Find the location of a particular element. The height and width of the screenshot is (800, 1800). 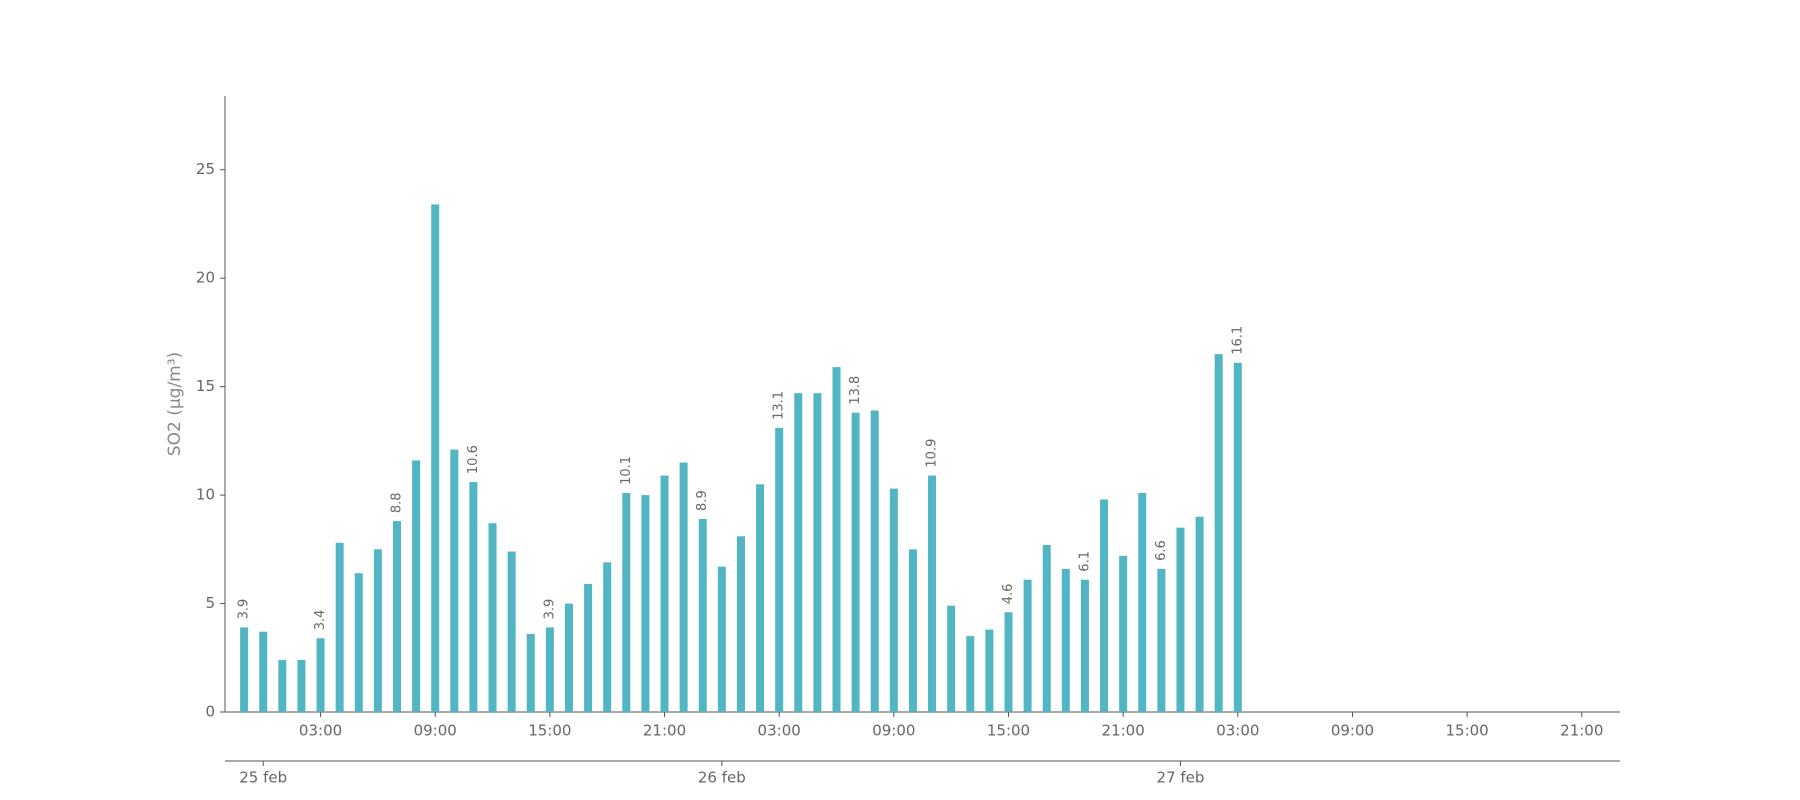

value-label: 8.8 is located at coordinates (396, 502).